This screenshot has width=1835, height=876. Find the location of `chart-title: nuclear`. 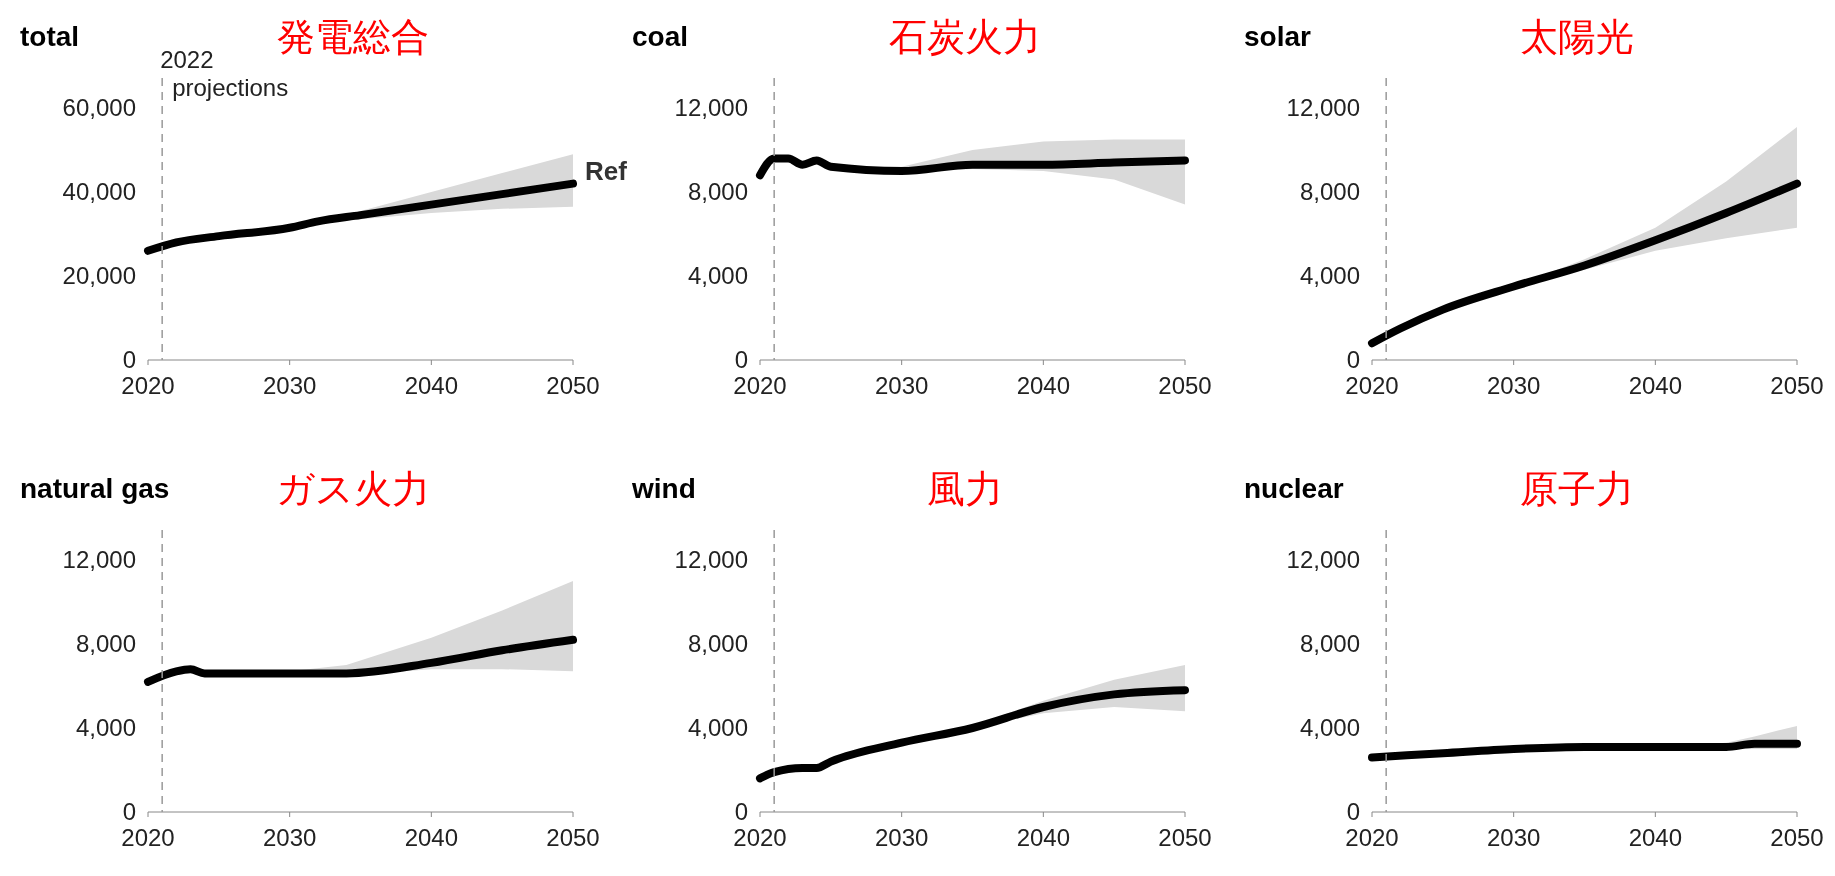

chart-title: nuclear is located at coordinates (1294, 488).